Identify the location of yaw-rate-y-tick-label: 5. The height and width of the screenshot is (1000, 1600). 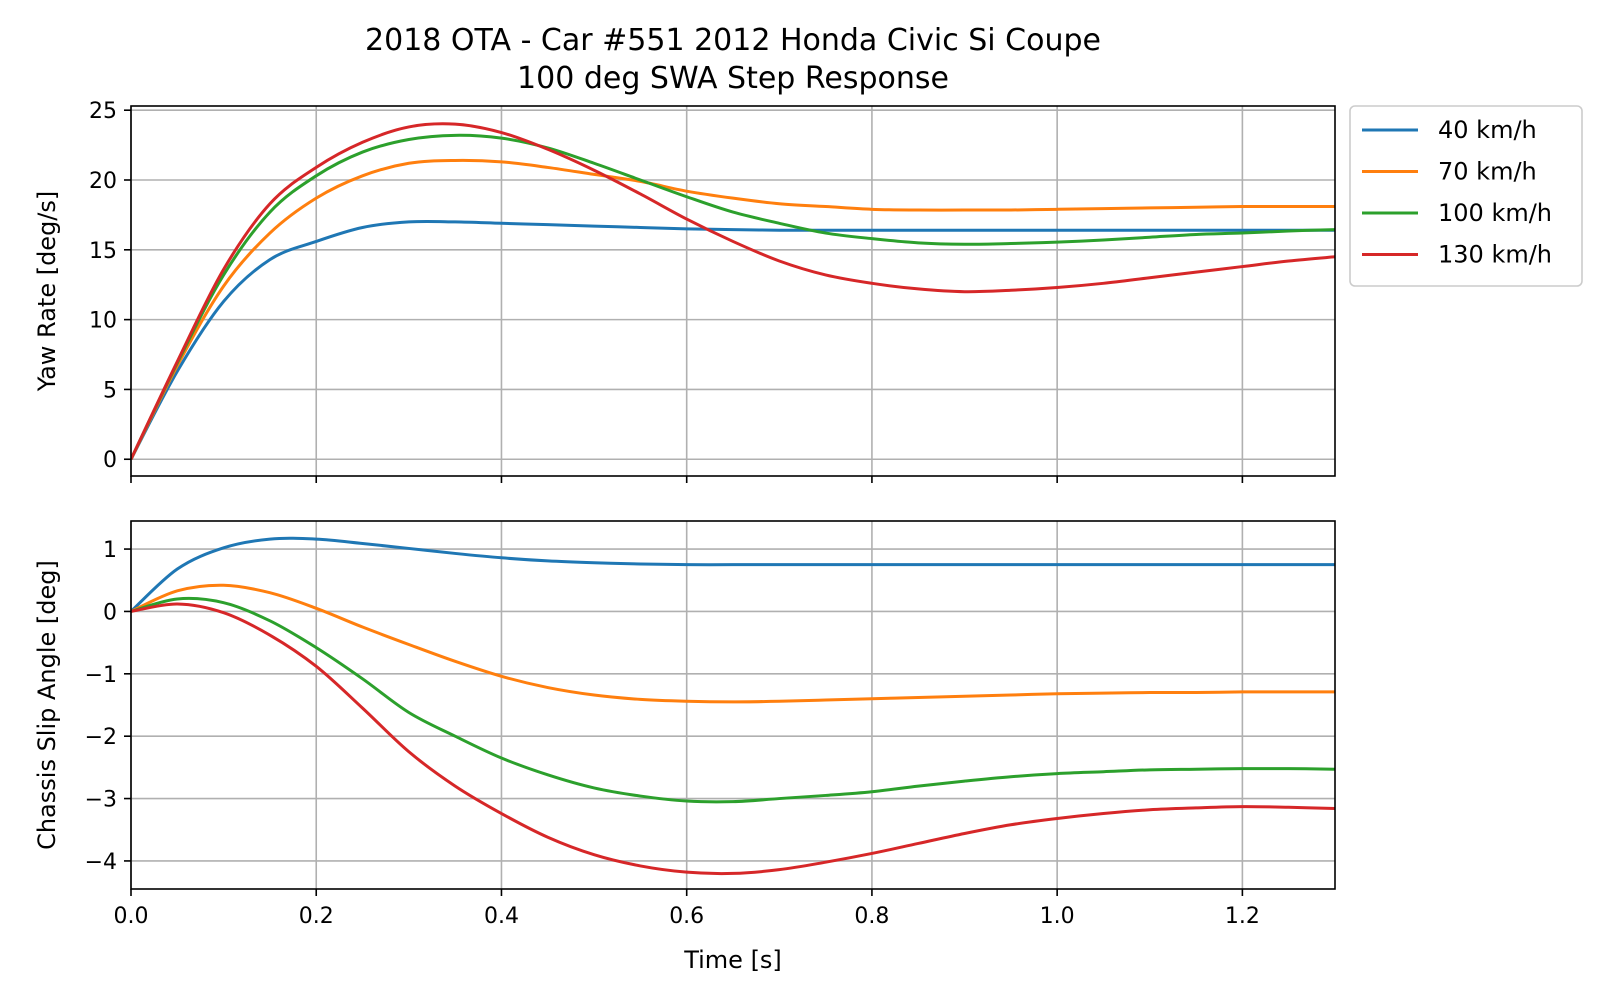
(110, 390).